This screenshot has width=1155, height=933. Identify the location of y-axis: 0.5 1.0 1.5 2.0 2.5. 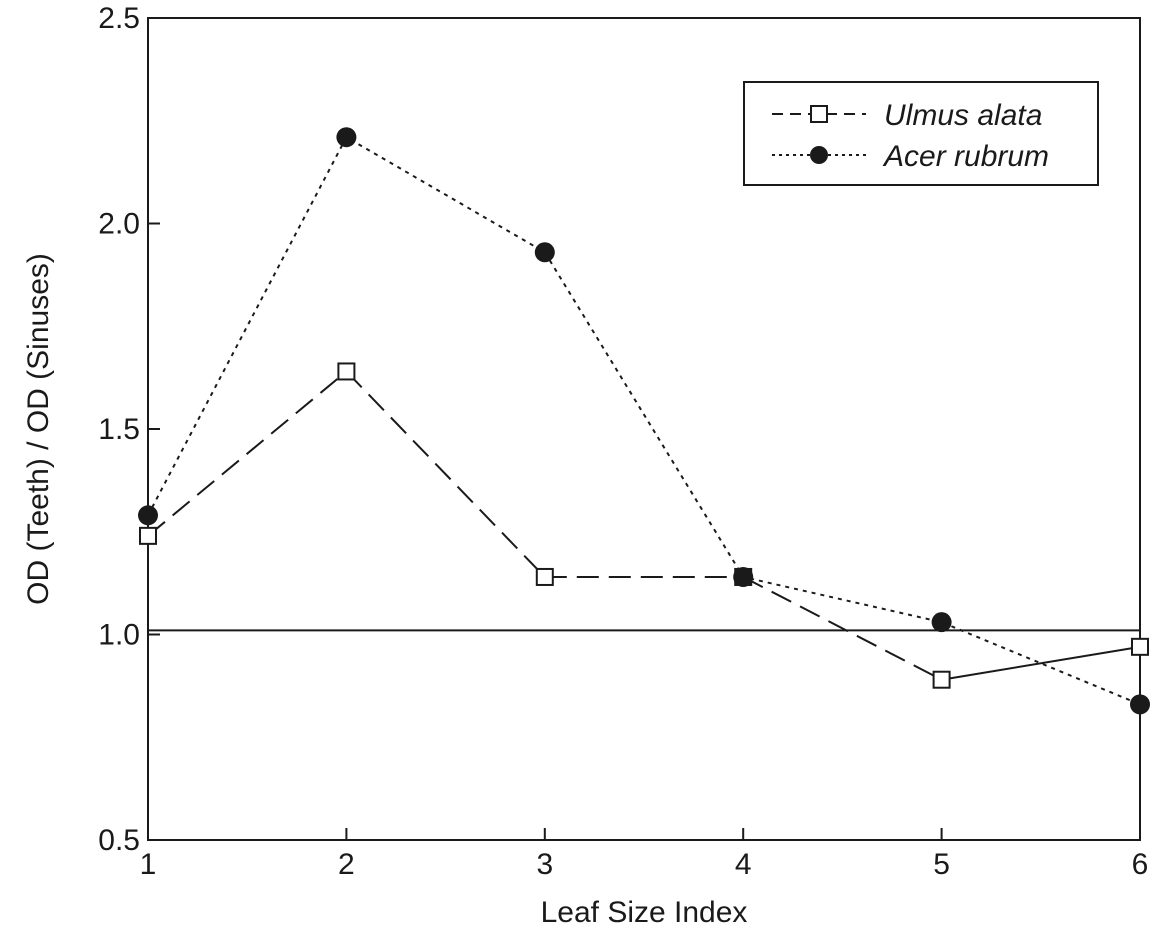
(129, 429).